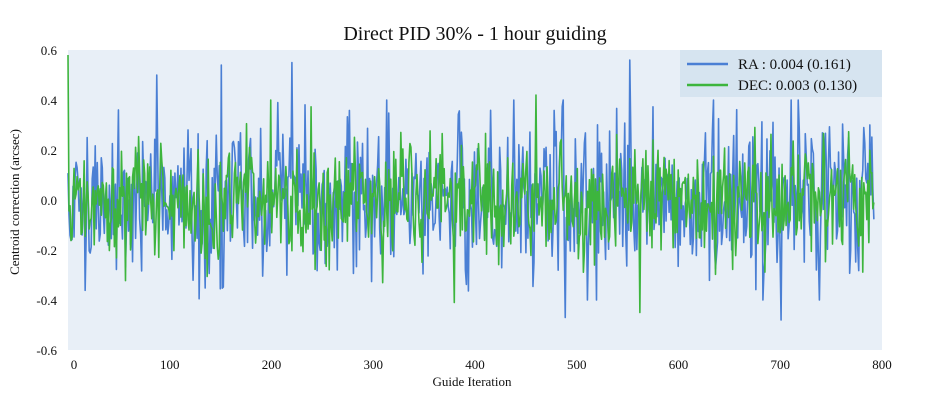  What do you see at coordinates (577, 364) in the screenshot?
I see `x-tick-label: 500` at bounding box center [577, 364].